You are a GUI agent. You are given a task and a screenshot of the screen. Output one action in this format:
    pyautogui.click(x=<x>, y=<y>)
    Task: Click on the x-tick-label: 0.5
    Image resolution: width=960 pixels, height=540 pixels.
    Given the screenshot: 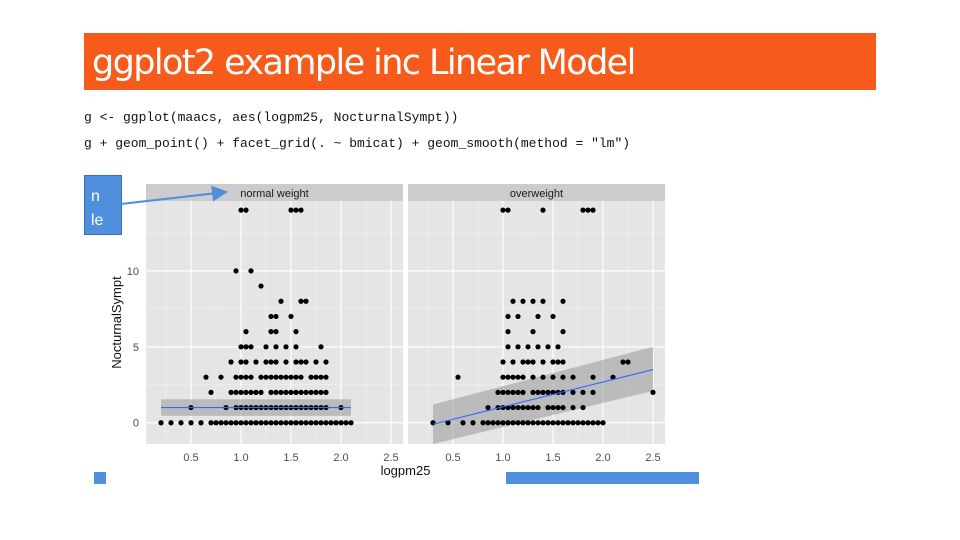 What is the action you would take?
    pyautogui.click(x=190, y=458)
    